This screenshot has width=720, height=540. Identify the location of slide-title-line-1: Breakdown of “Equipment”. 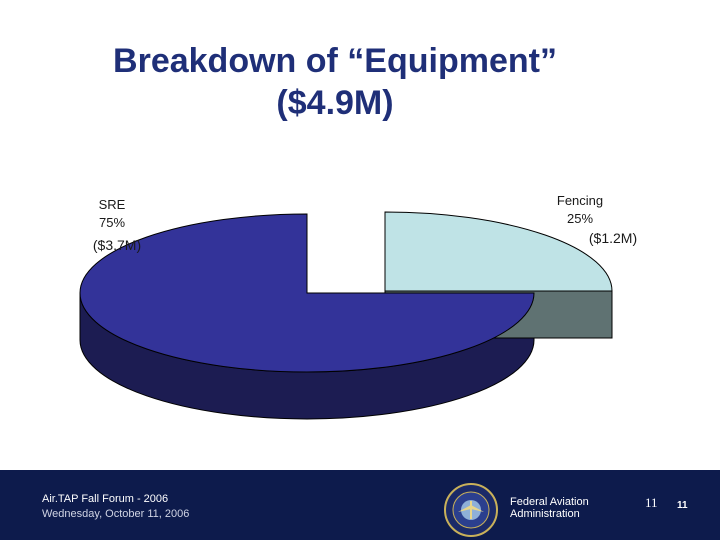
(335, 61).